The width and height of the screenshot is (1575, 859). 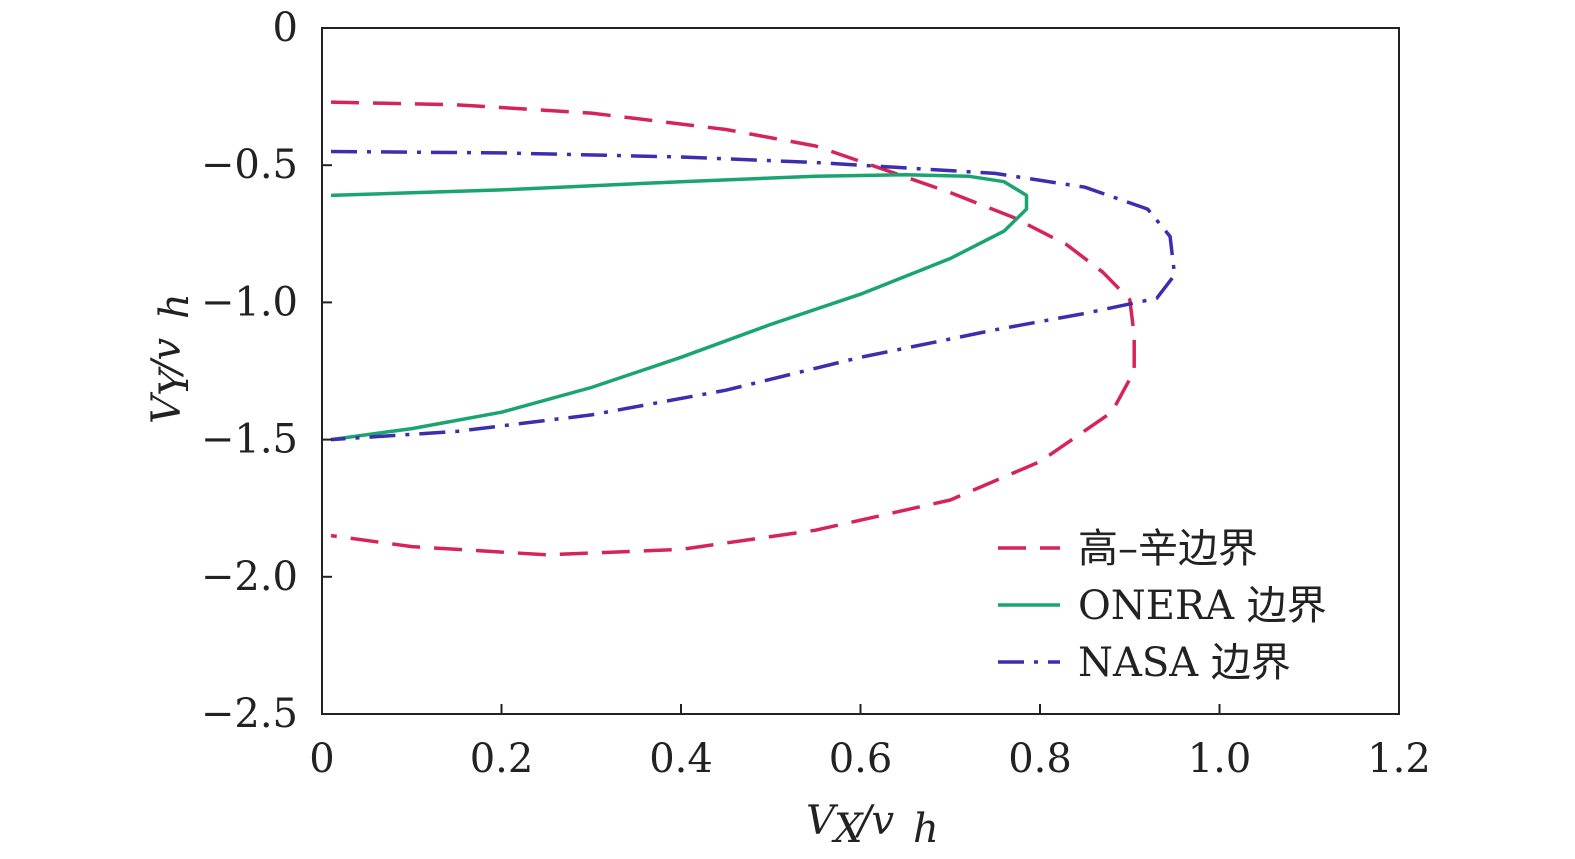 I want to click on legend-label: ONERA 边界, so click(x=1202, y=606).